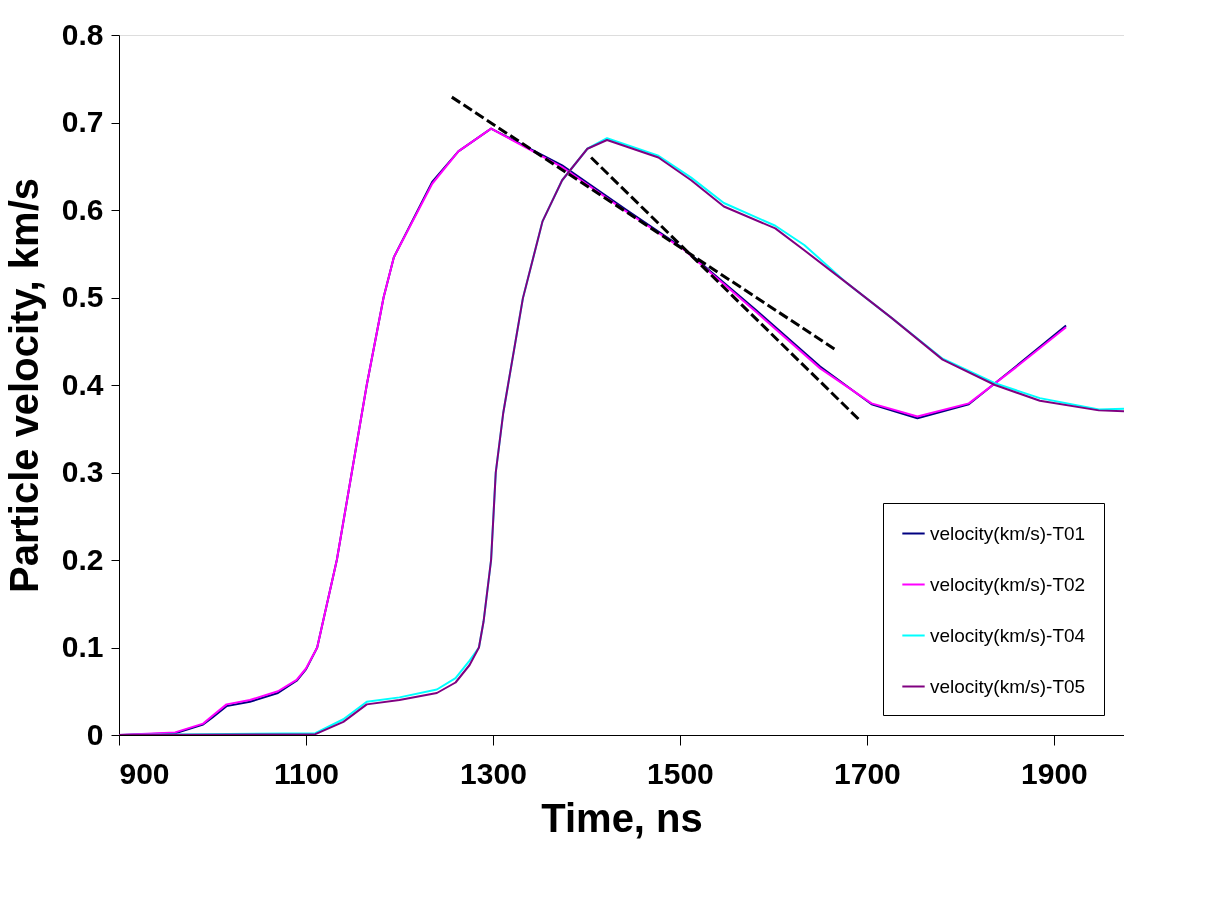  Describe the element at coordinates (82, 34) in the screenshot. I see `y-tick-label: 0.8` at that location.